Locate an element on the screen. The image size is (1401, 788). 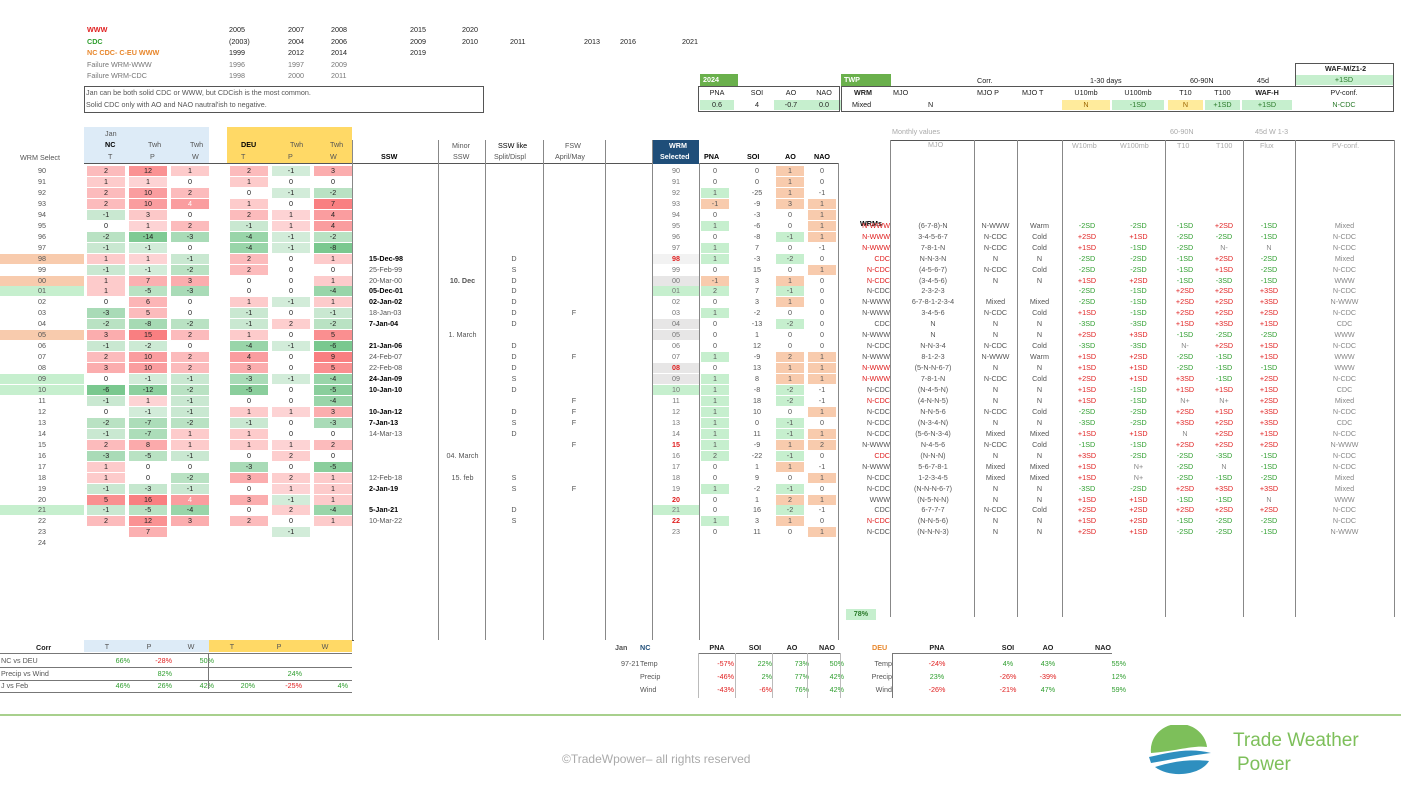
mjop-header: MJO P is located at coordinates (988, 92).